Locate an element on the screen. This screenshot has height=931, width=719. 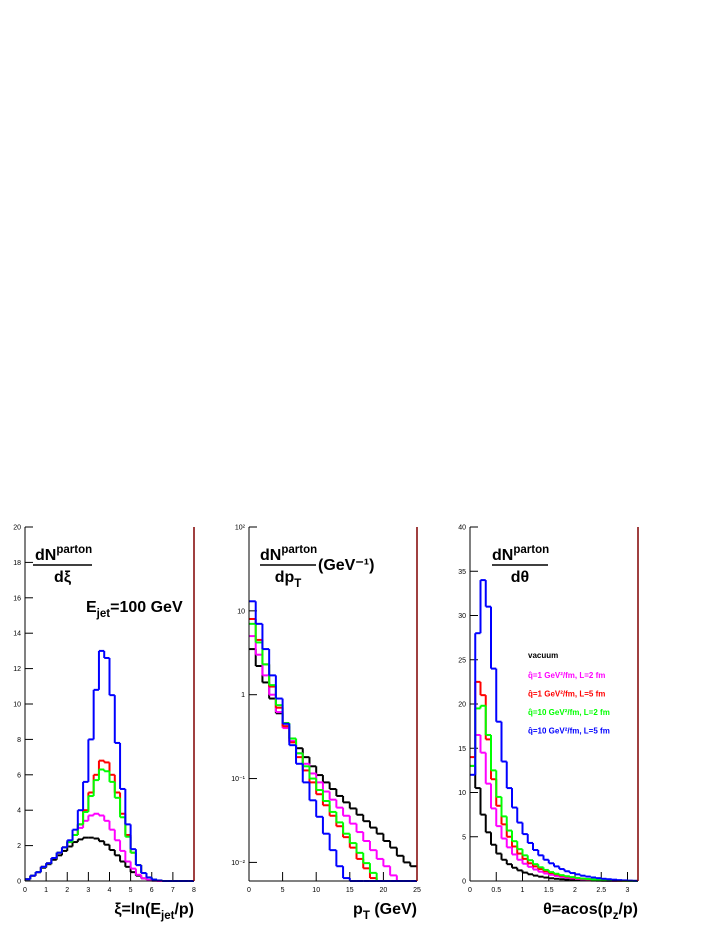
y-tick-label: 40 is located at coordinates (462, 528).